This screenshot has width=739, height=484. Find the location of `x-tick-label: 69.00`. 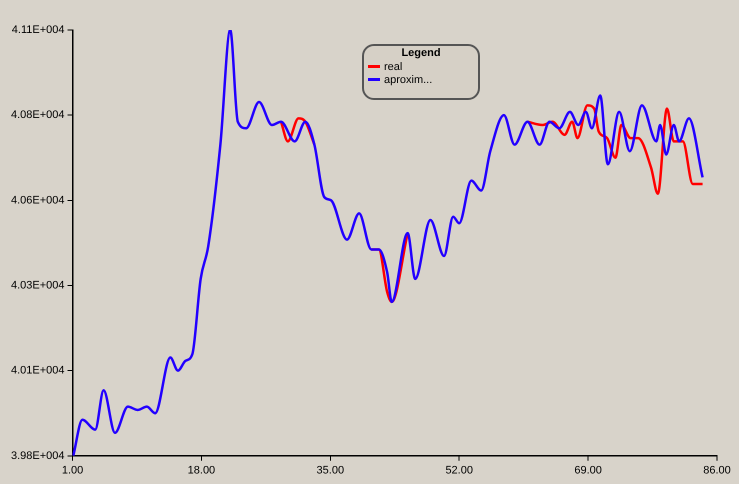

x-tick-label: 69.00 is located at coordinates (588, 470).